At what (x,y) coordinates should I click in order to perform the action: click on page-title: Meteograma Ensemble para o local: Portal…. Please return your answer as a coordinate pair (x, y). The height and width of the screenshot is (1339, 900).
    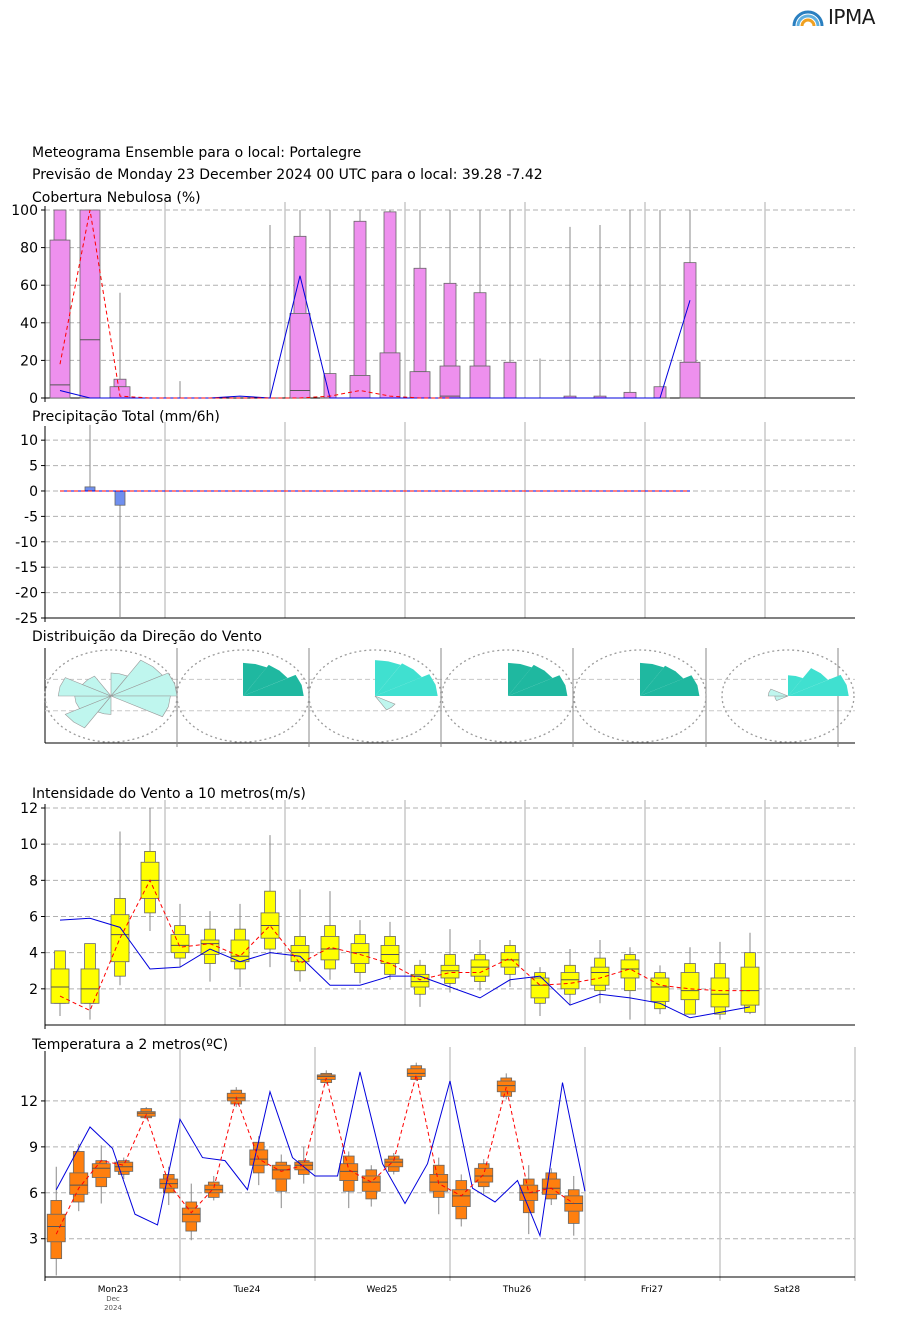
    Looking at the image, I should click on (197, 153).